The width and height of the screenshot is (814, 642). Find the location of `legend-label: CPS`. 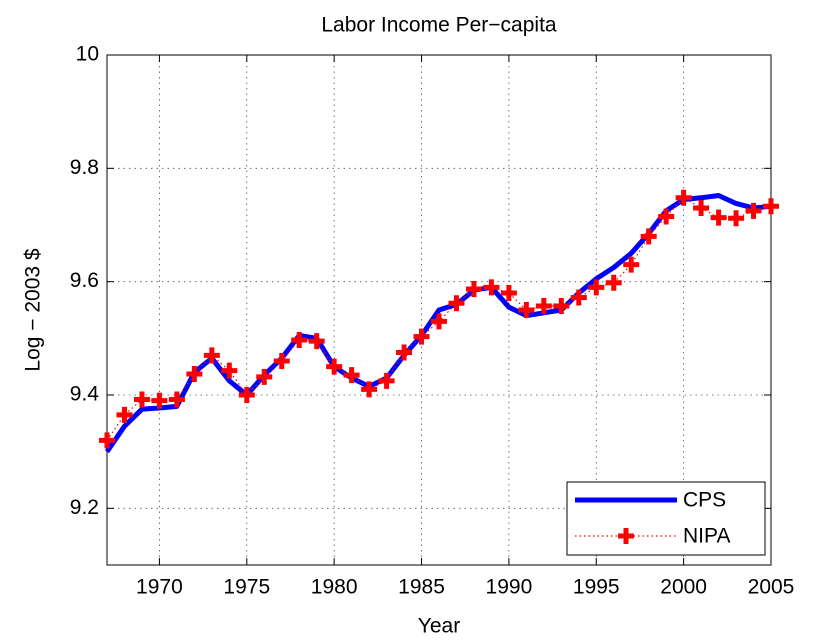

legend-label: CPS is located at coordinates (704, 500).